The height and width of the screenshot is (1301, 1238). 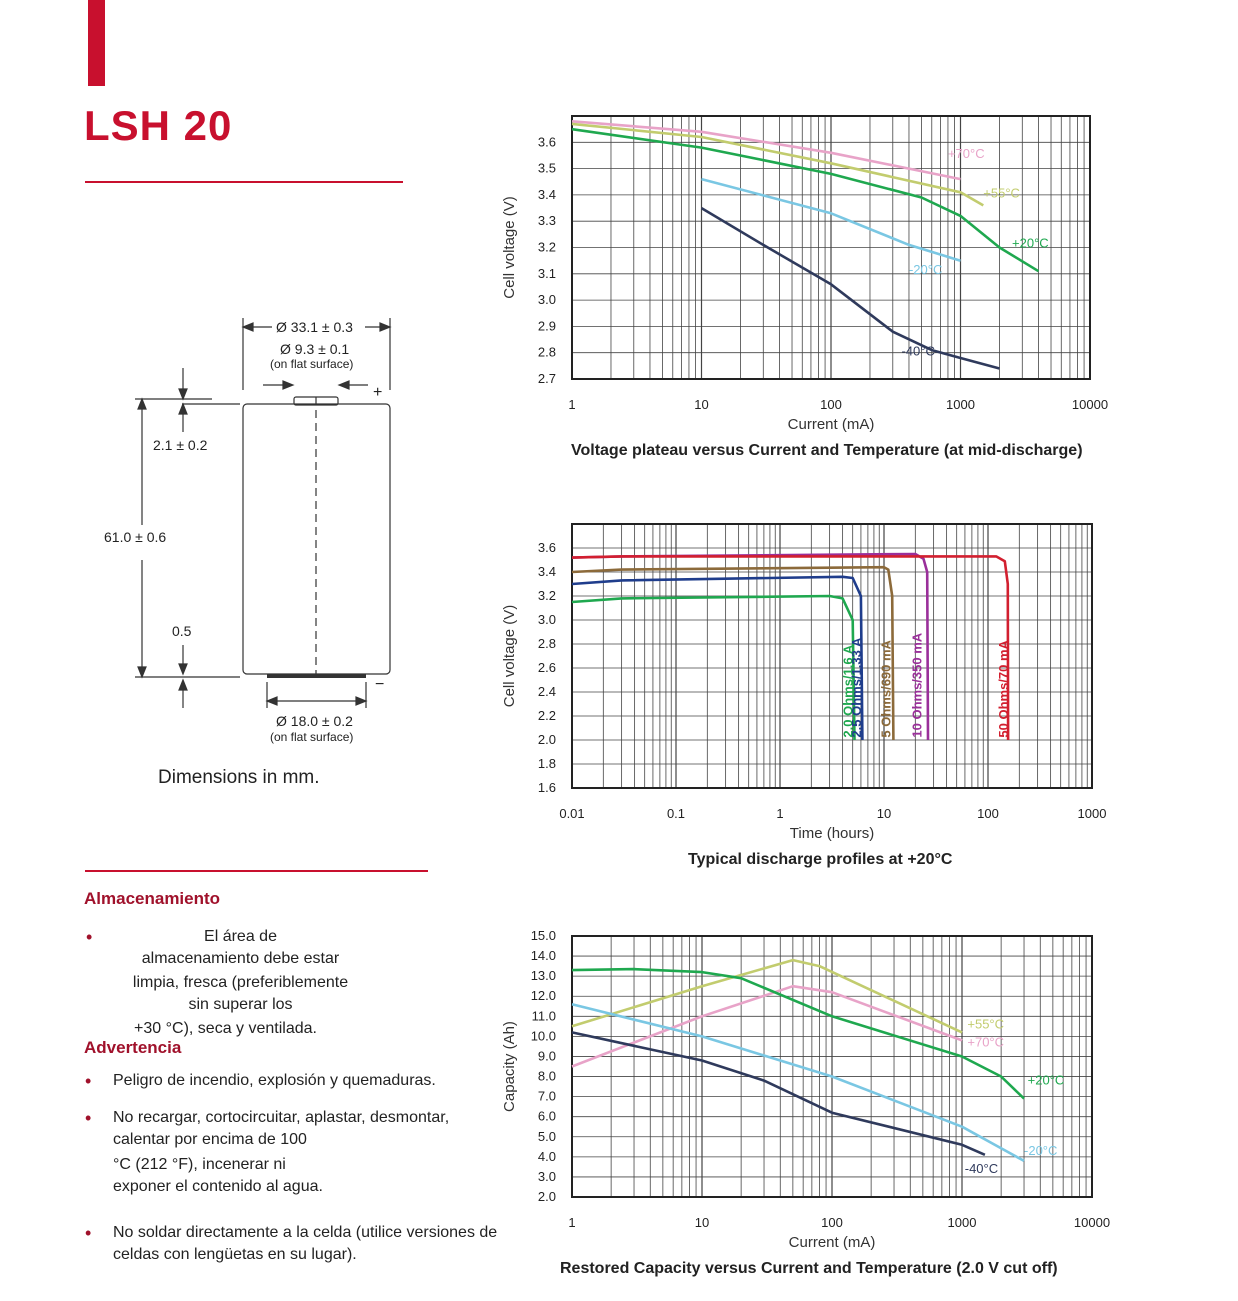 What do you see at coordinates (314, 327) in the screenshot?
I see `dim-outer-diameter: Ø 33.1 ± 0.3` at bounding box center [314, 327].